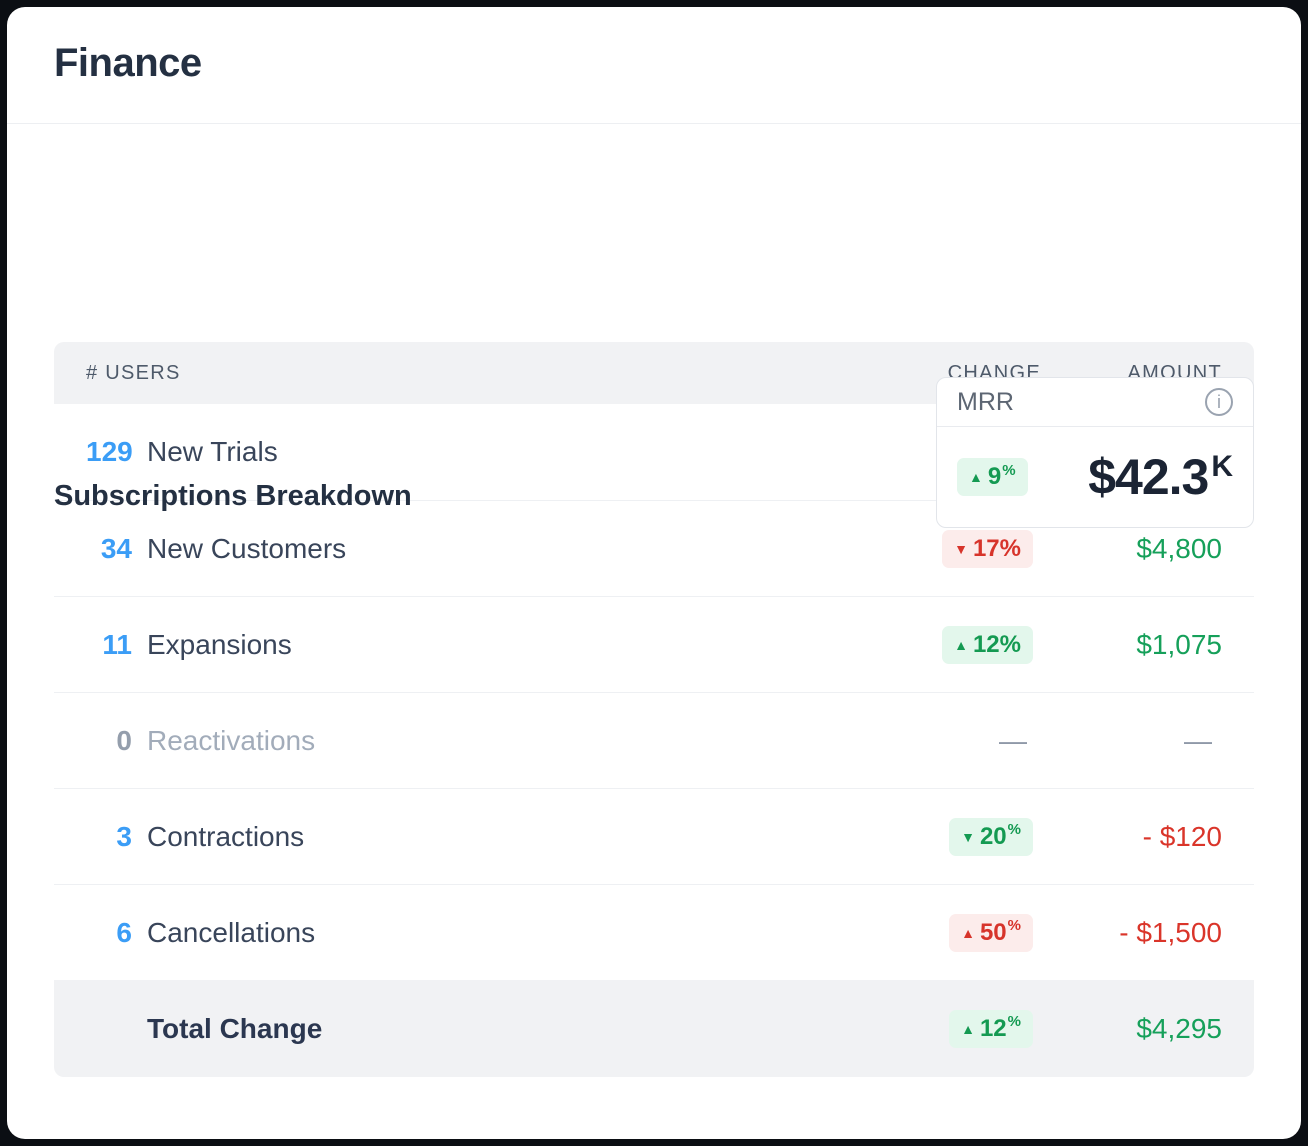 The image size is (1308, 1146). Describe the element at coordinates (1222, 466) in the screenshot. I see `mrr-unit: K` at that location.